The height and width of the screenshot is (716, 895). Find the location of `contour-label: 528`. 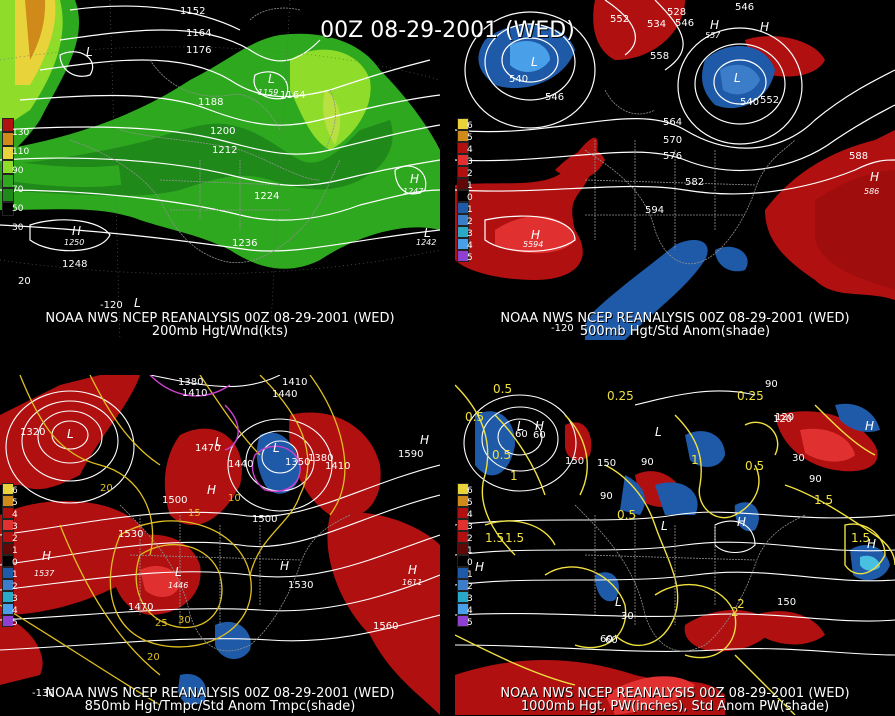

contour-label: 528 is located at coordinates (677, 12).